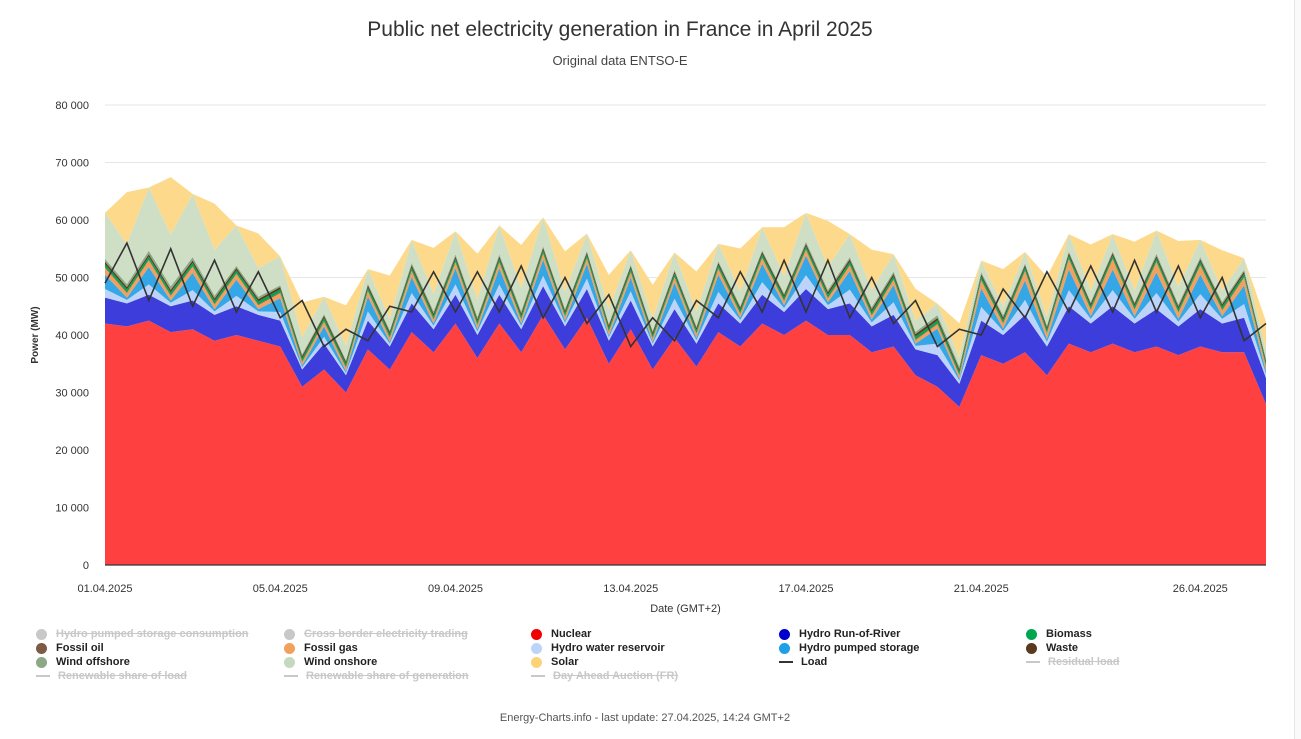 This screenshot has height=739, width=1301. What do you see at coordinates (72, 279) in the screenshot?
I see `y-tick-label: 50 000` at bounding box center [72, 279].